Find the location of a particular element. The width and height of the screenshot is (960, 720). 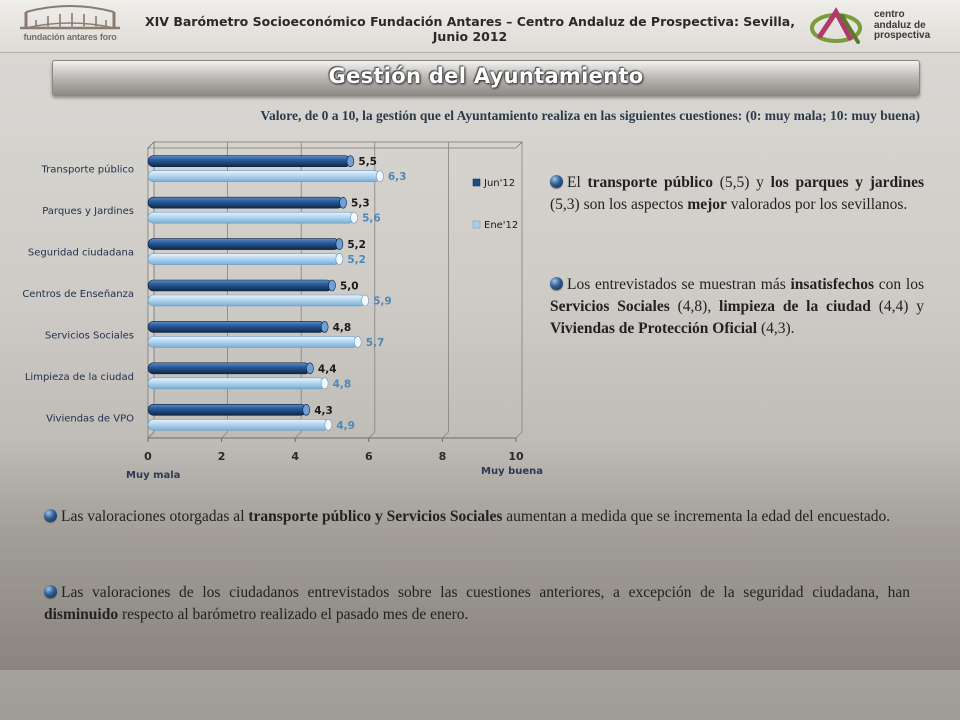

legend-label-jun12: Jun'12 is located at coordinates (499, 183).